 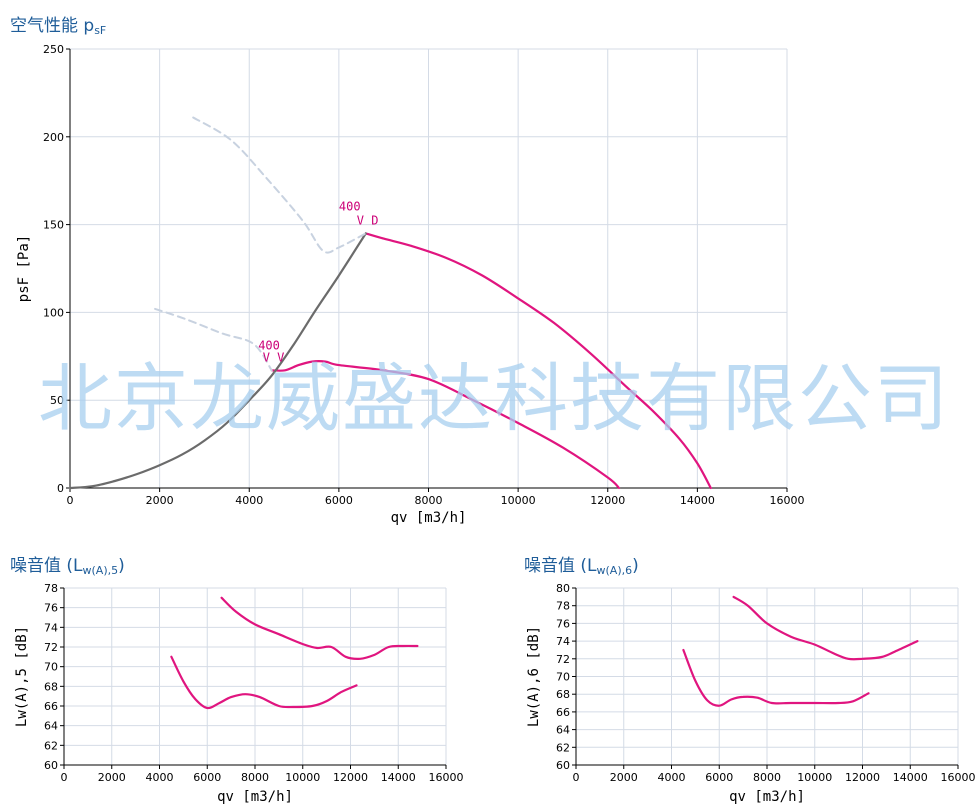 I want to click on y-axis-label: Lw(A),5 [dB], so click(x=22, y=676).